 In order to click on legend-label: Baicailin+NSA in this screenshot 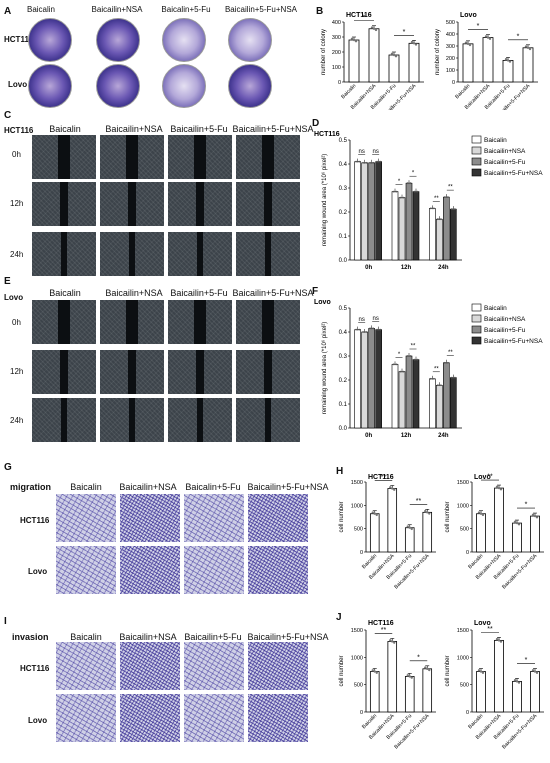, I will do `click(505, 151)`.